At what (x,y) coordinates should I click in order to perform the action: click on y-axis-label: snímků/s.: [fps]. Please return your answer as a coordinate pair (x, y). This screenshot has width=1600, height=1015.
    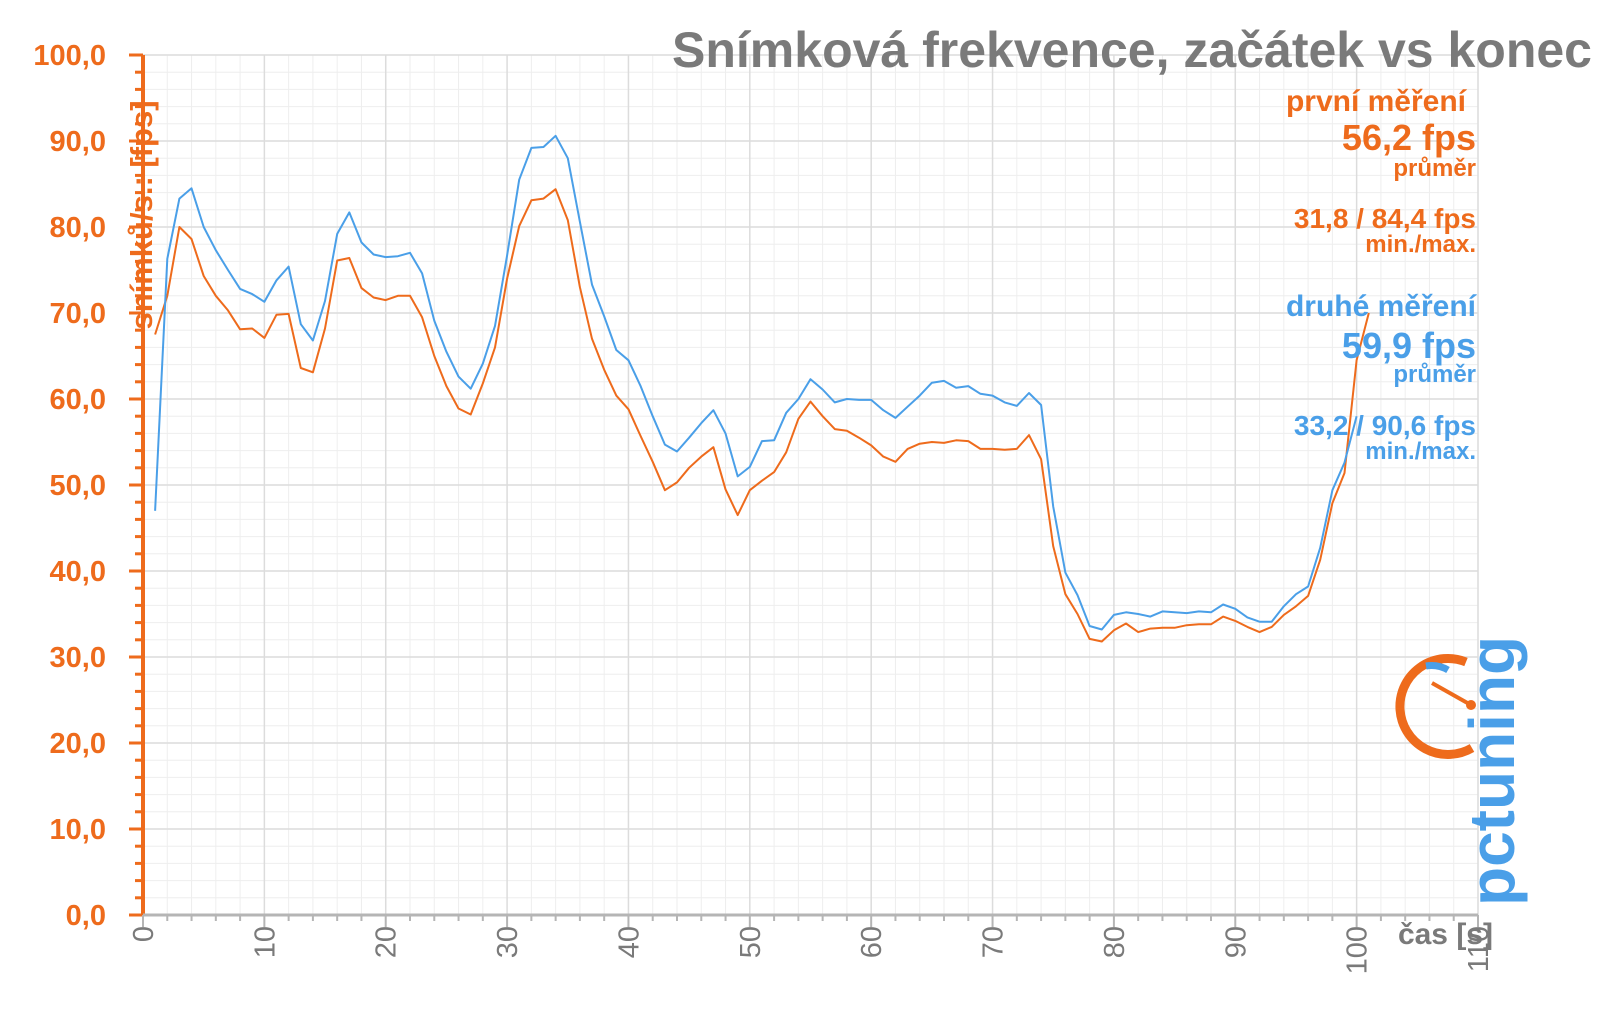
    Looking at the image, I should click on (141, 214).